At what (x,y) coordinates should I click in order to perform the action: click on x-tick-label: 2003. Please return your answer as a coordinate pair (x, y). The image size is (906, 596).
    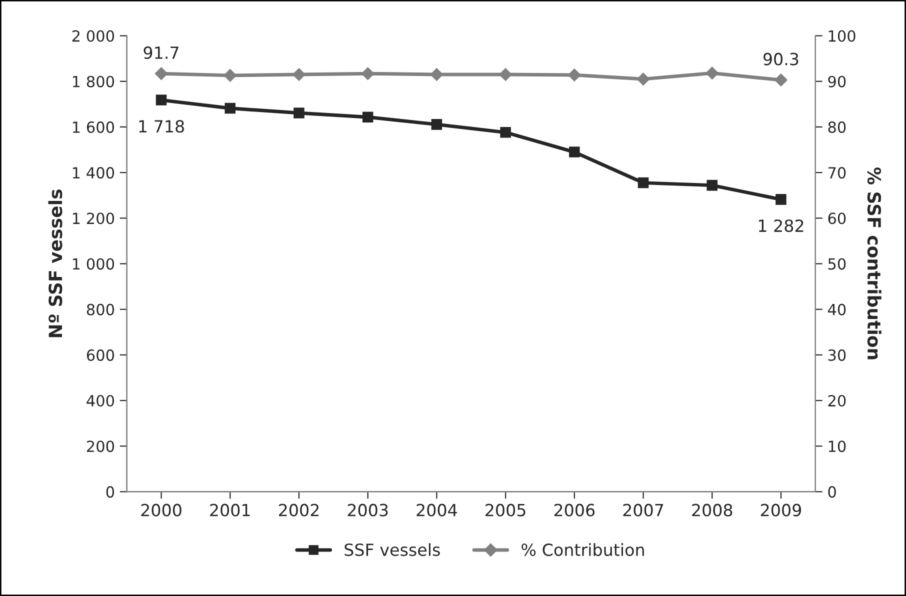
    Looking at the image, I should click on (368, 510).